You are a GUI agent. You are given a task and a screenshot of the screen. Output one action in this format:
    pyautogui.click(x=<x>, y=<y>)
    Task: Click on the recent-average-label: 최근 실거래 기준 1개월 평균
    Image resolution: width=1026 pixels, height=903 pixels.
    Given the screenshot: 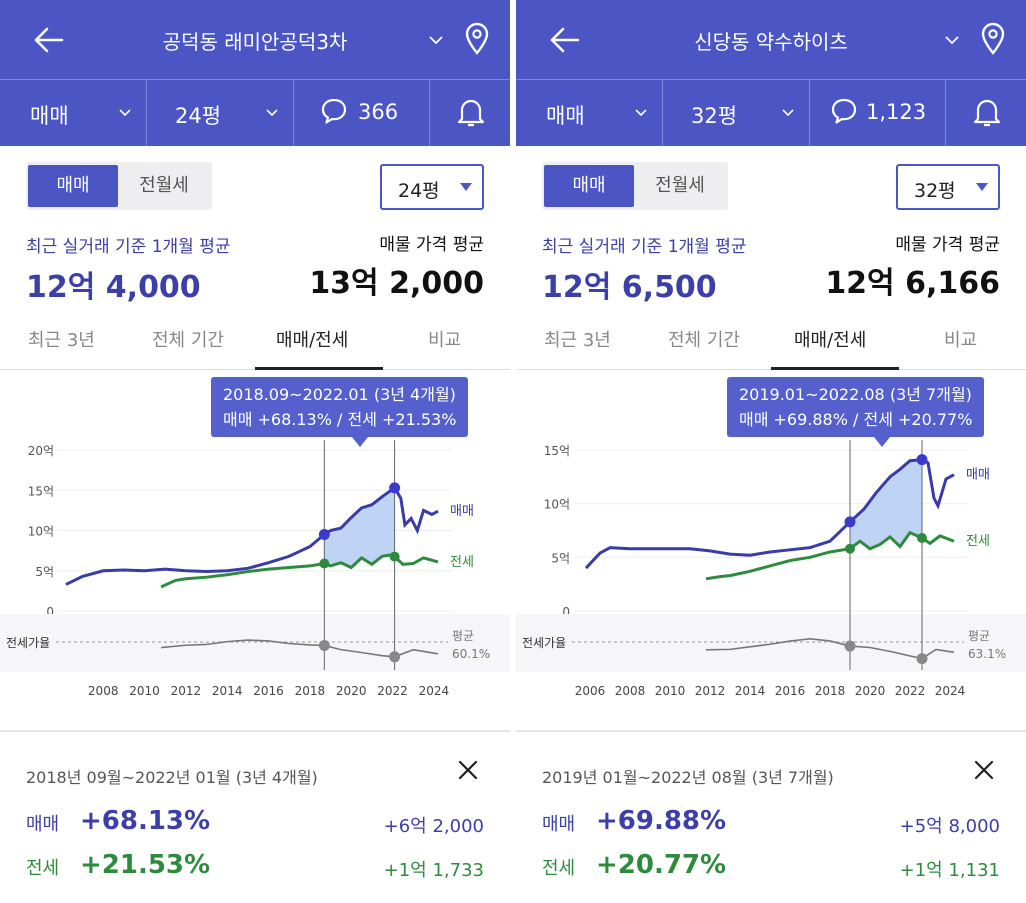 What is the action you would take?
    pyautogui.click(x=644, y=247)
    